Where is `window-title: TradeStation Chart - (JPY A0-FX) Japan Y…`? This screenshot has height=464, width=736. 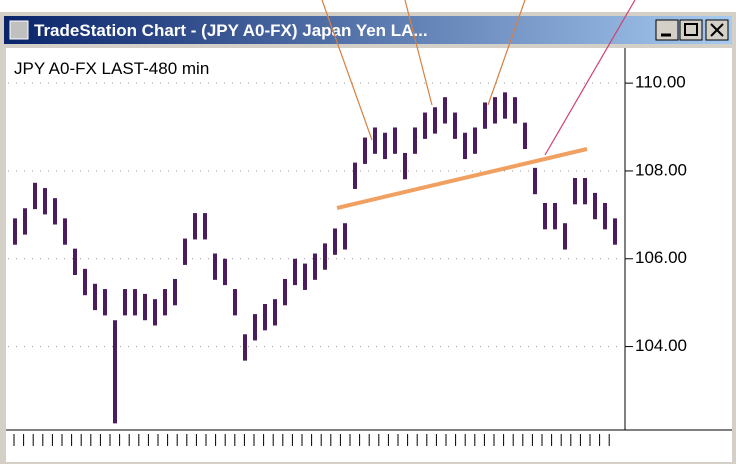
window-title: TradeStation Chart - (JPY A0-FX) Japan Y… is located at coordinates (231, 30).